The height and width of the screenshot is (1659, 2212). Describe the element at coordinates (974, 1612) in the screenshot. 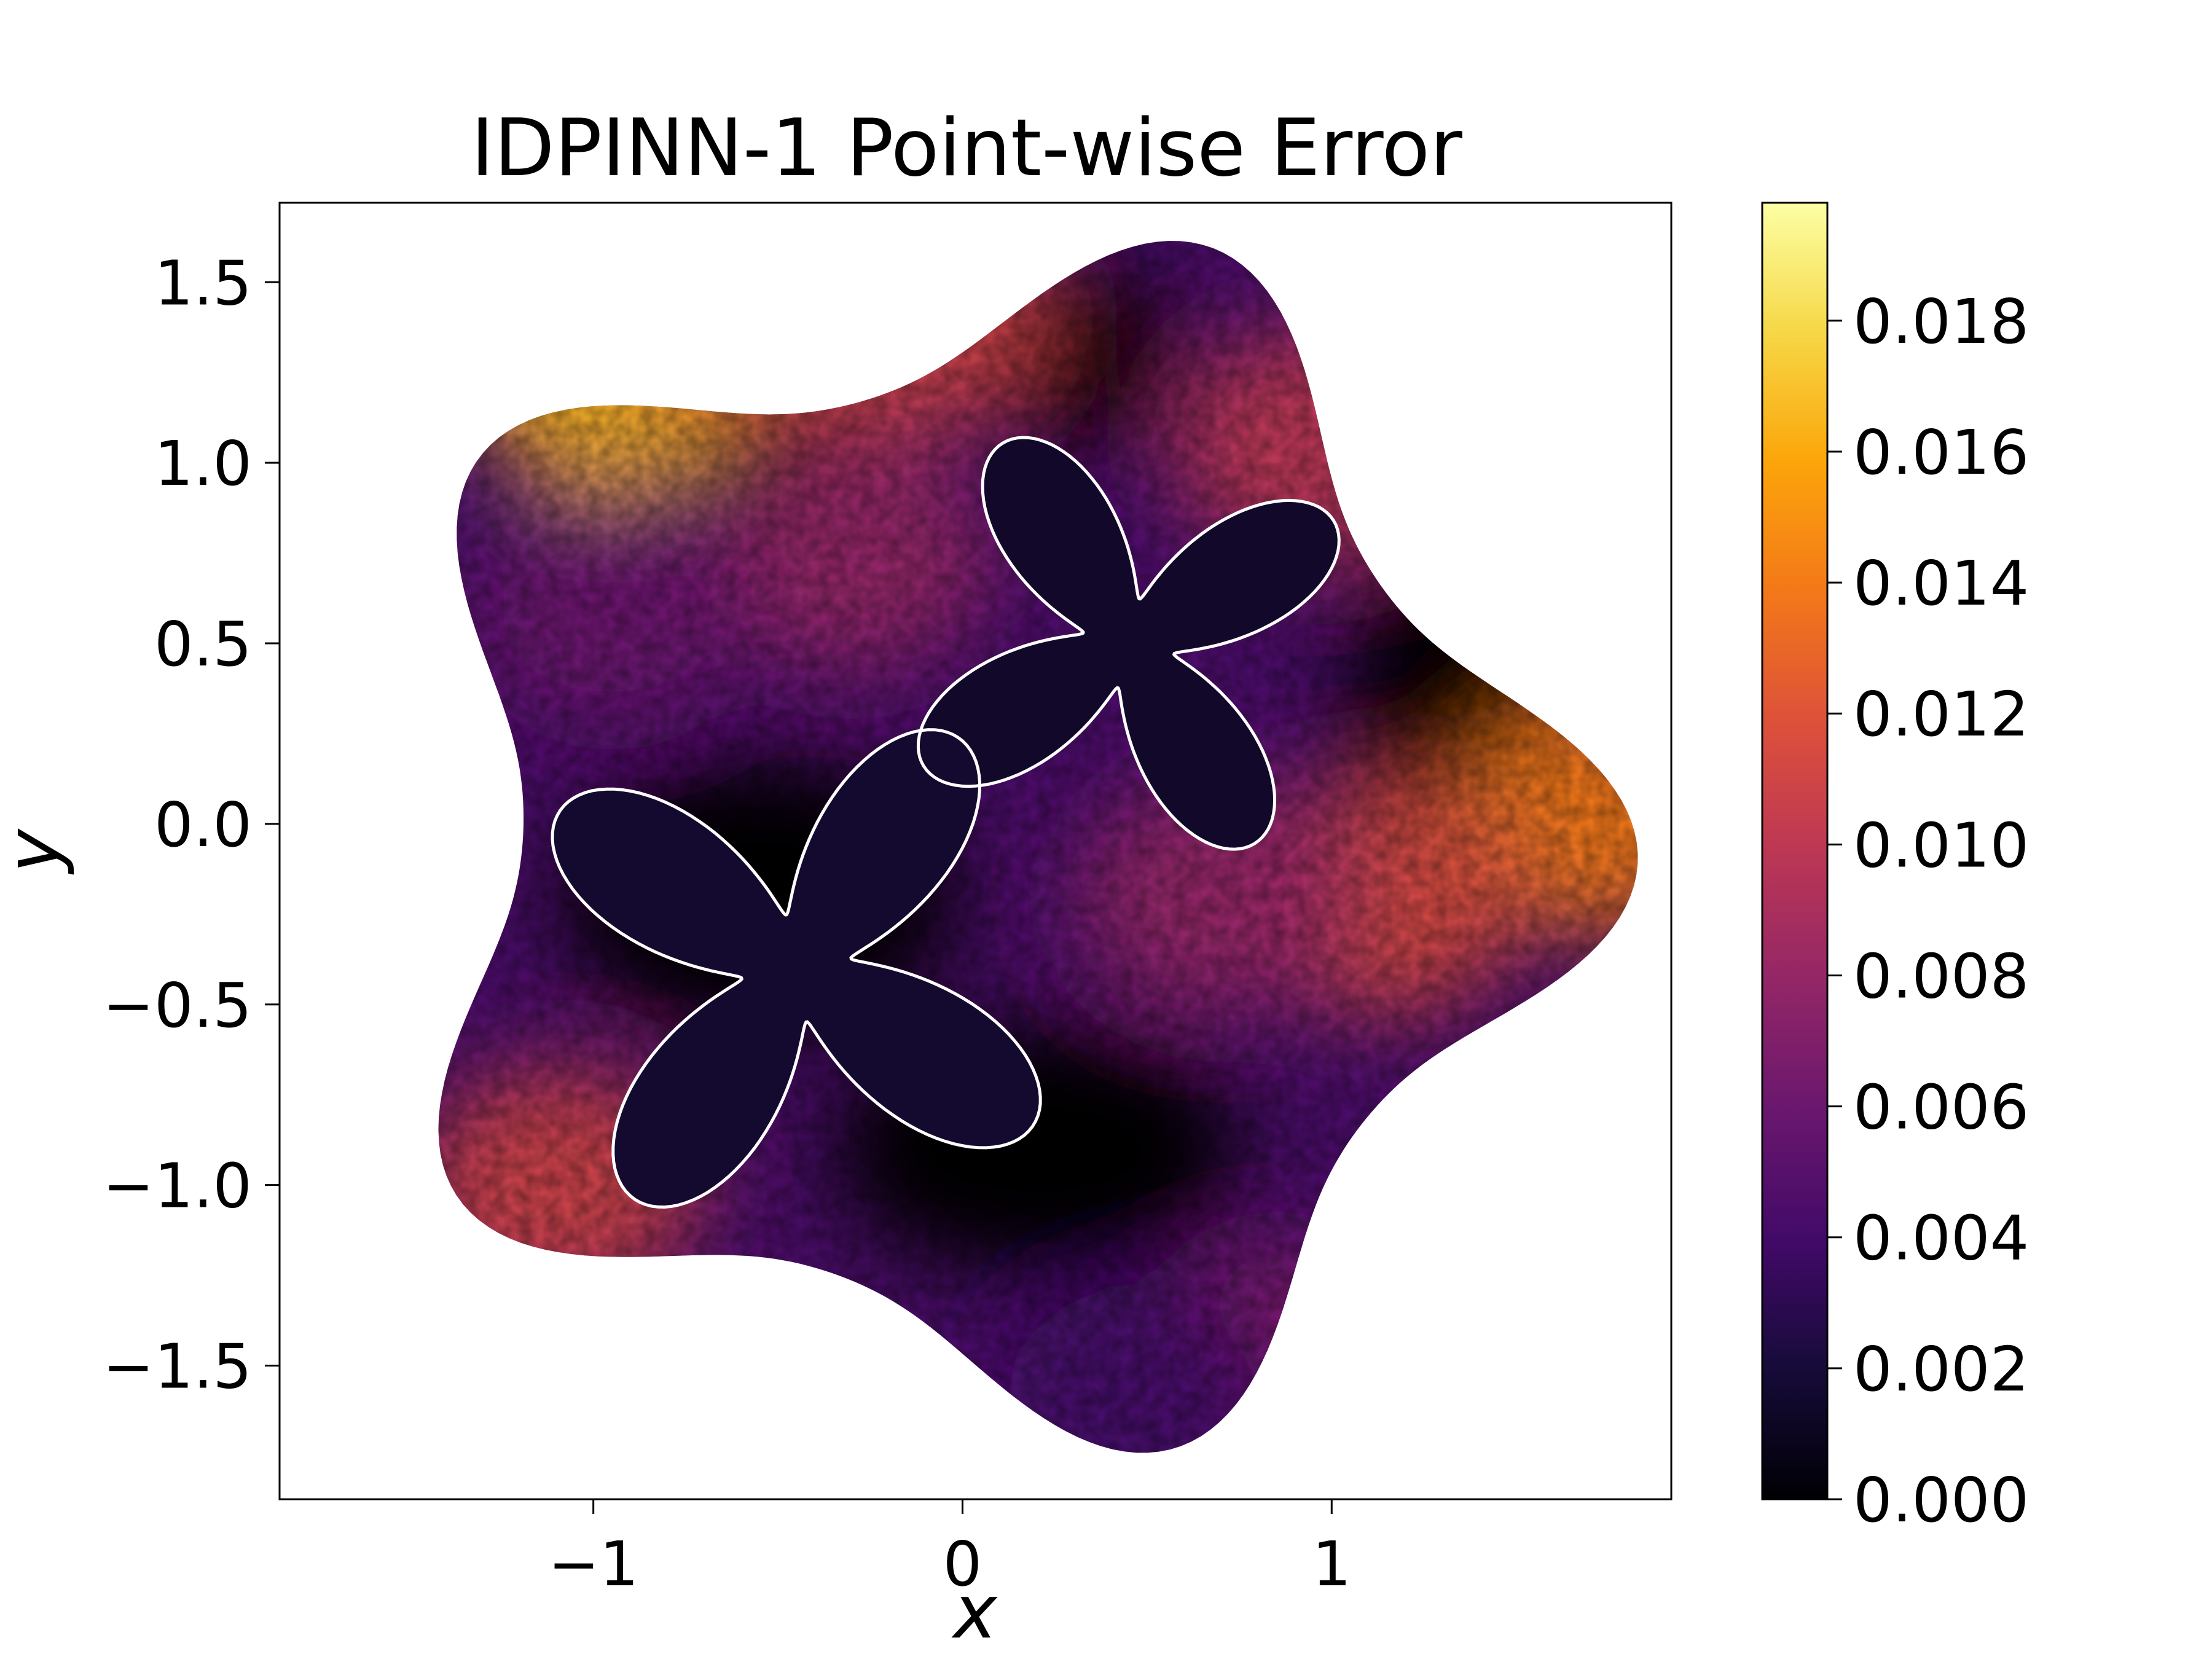

I see `x-axis-label: x` at that location.